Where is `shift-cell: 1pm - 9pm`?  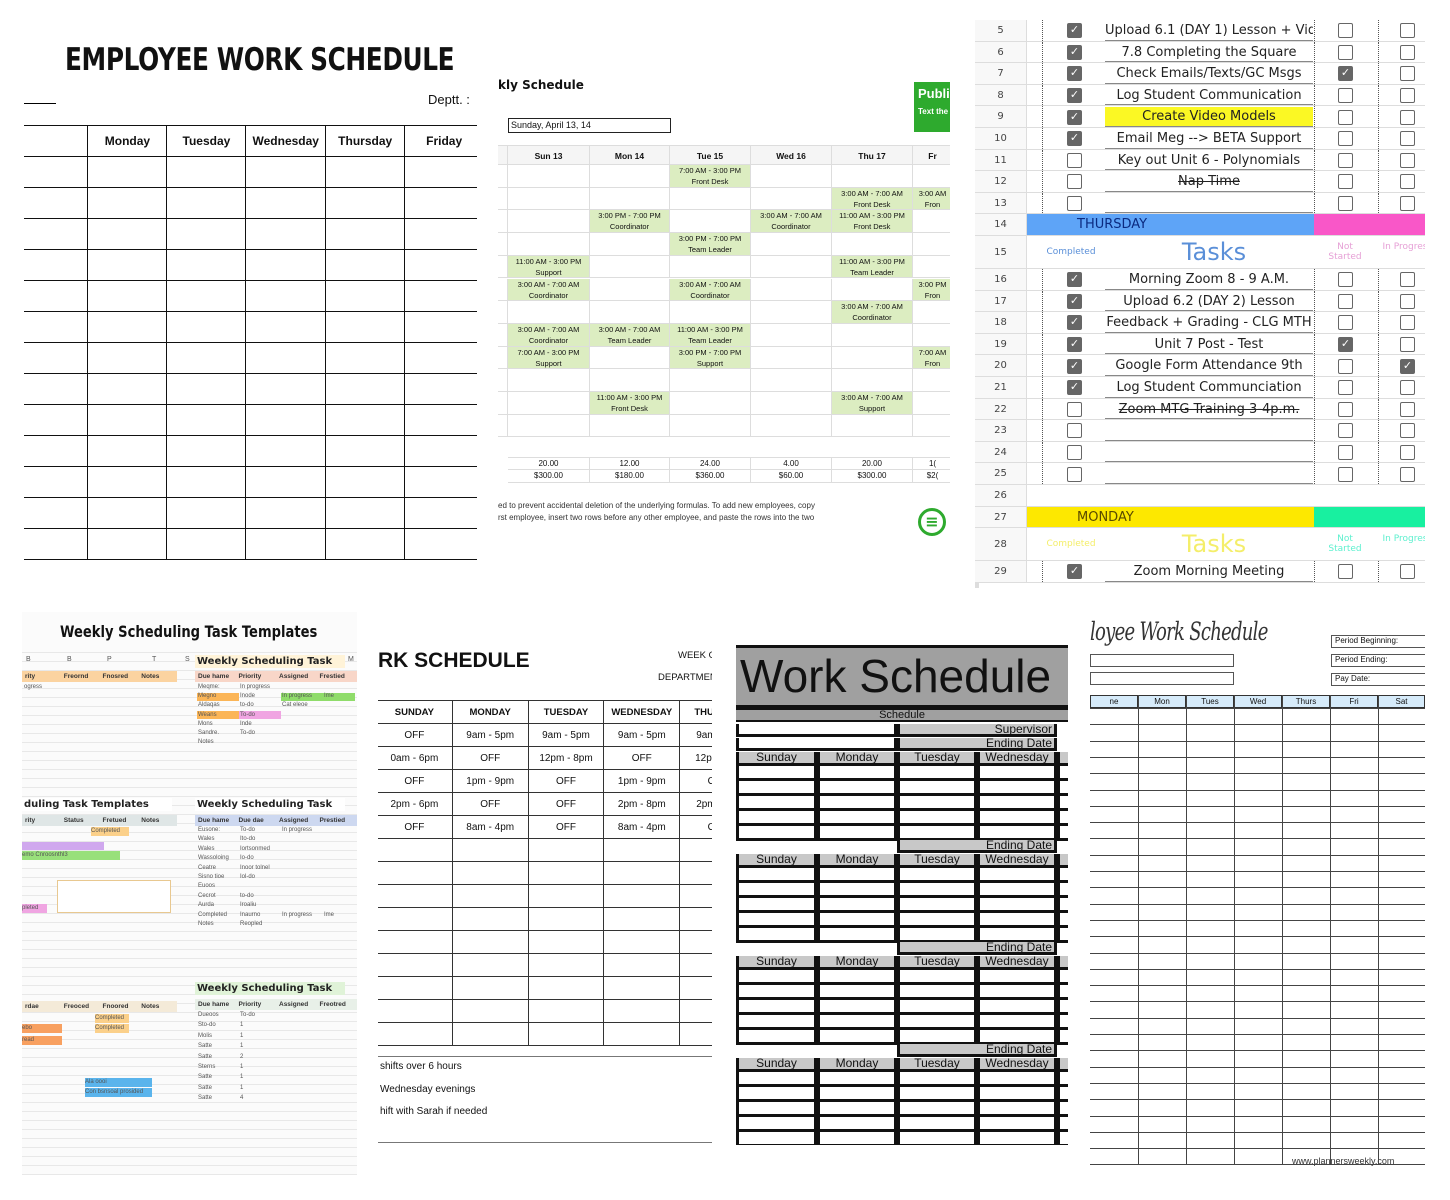
shift-cell: 1pm - 9pm is located at coordinates (490, 781).